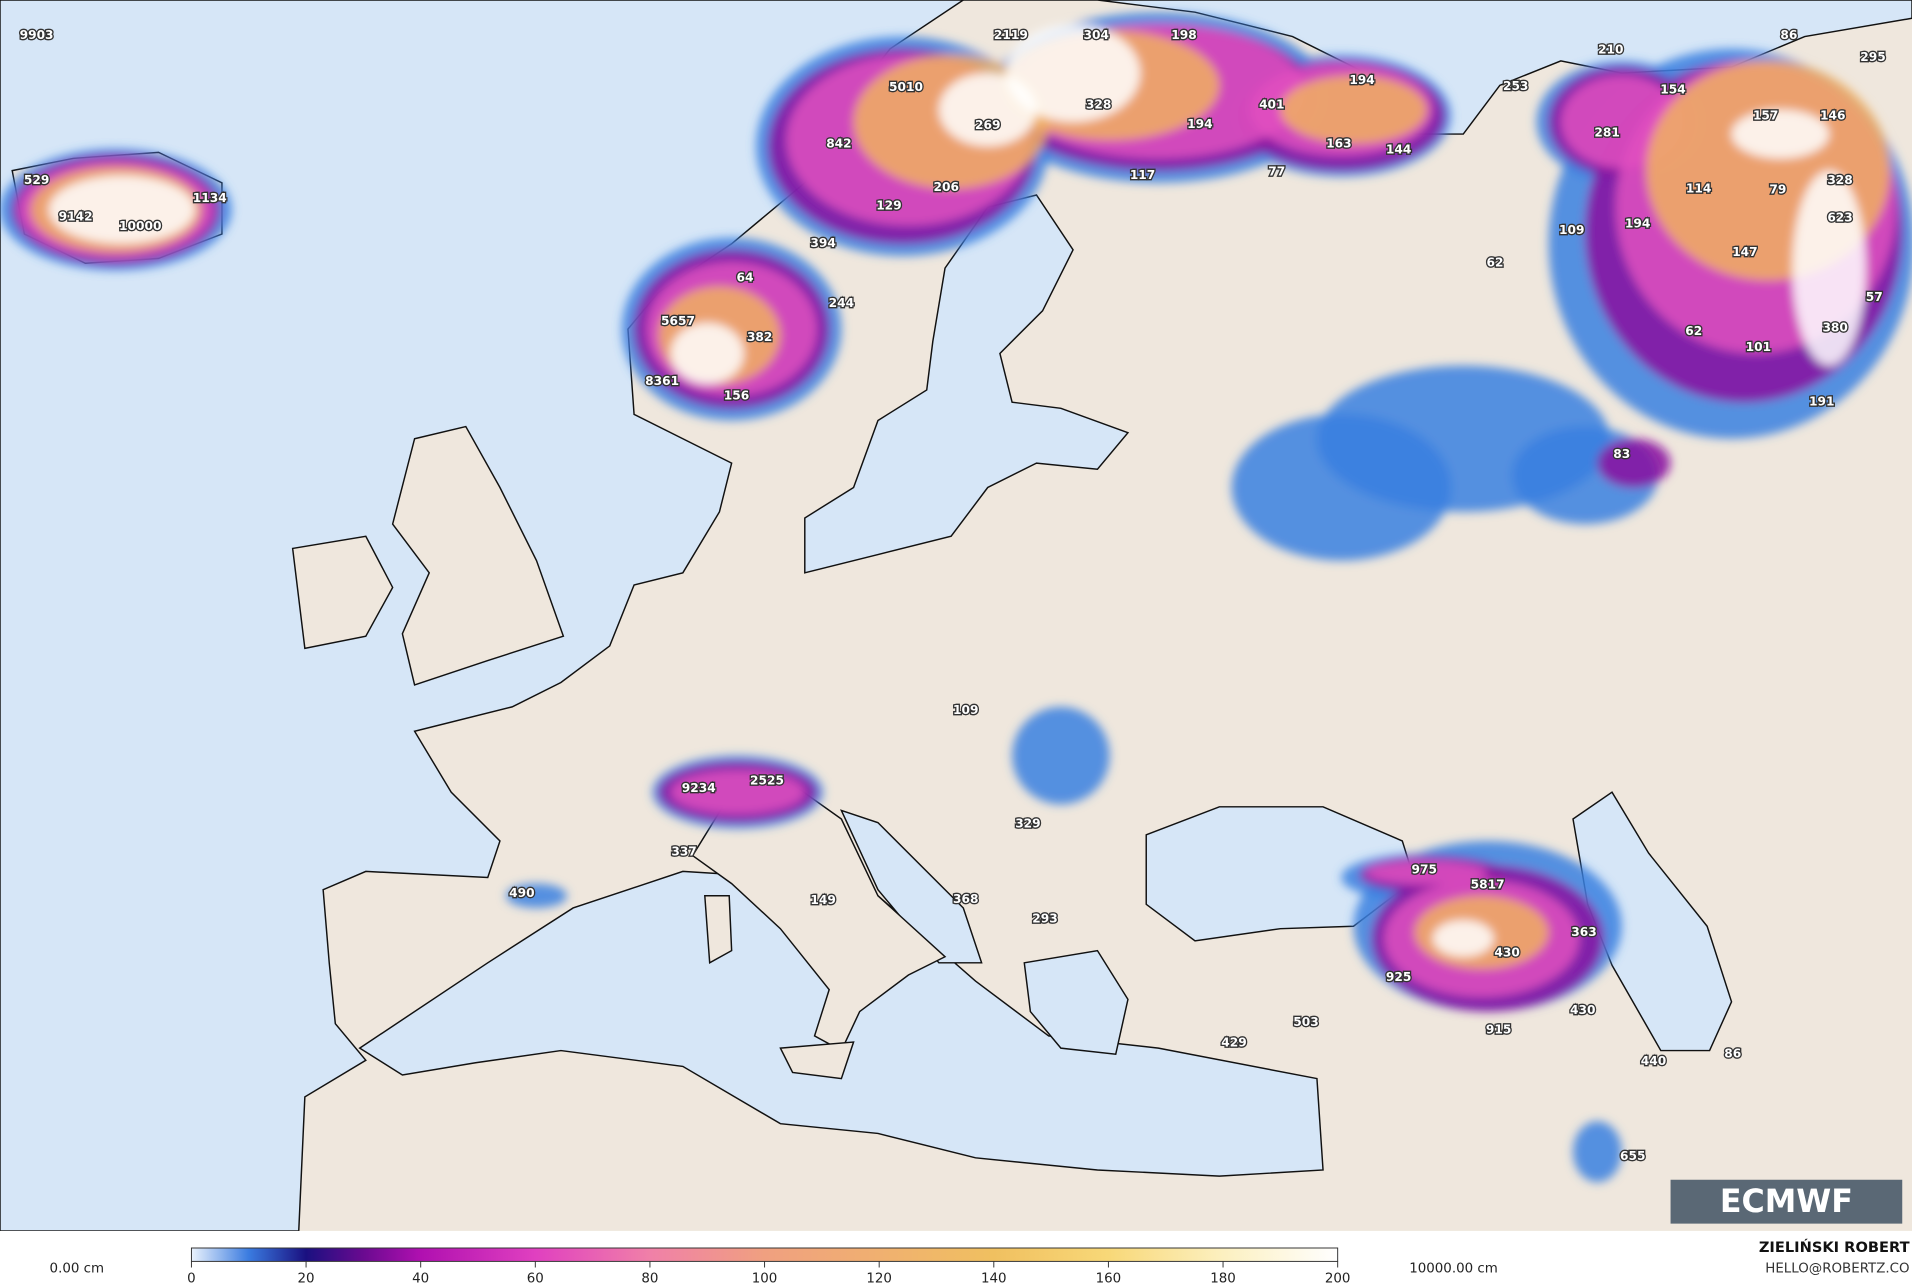 Image resolution: width=1912 pixels, height=1287 pixels. Describe the element at coordinates (1276, 171) in the screenshot. I see `snow-depth-label: 77` at that location.